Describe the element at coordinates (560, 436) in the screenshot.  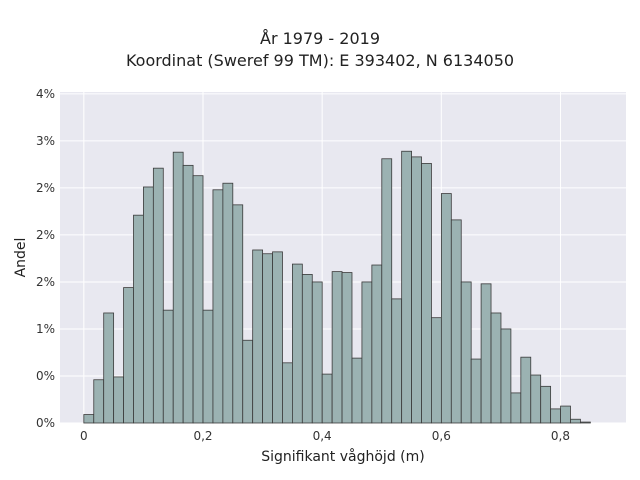
I see `x-tick-label: 0,8` at that location.